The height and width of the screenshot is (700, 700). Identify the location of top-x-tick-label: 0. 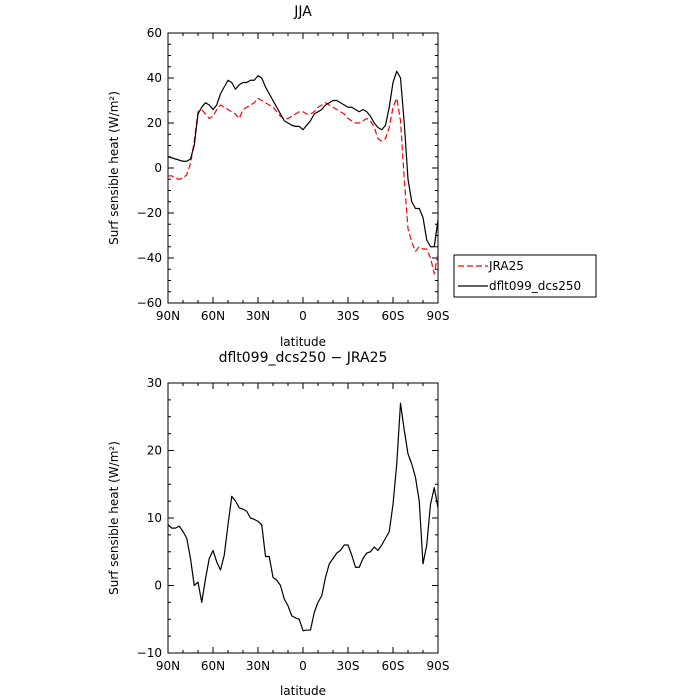
(303, 316).